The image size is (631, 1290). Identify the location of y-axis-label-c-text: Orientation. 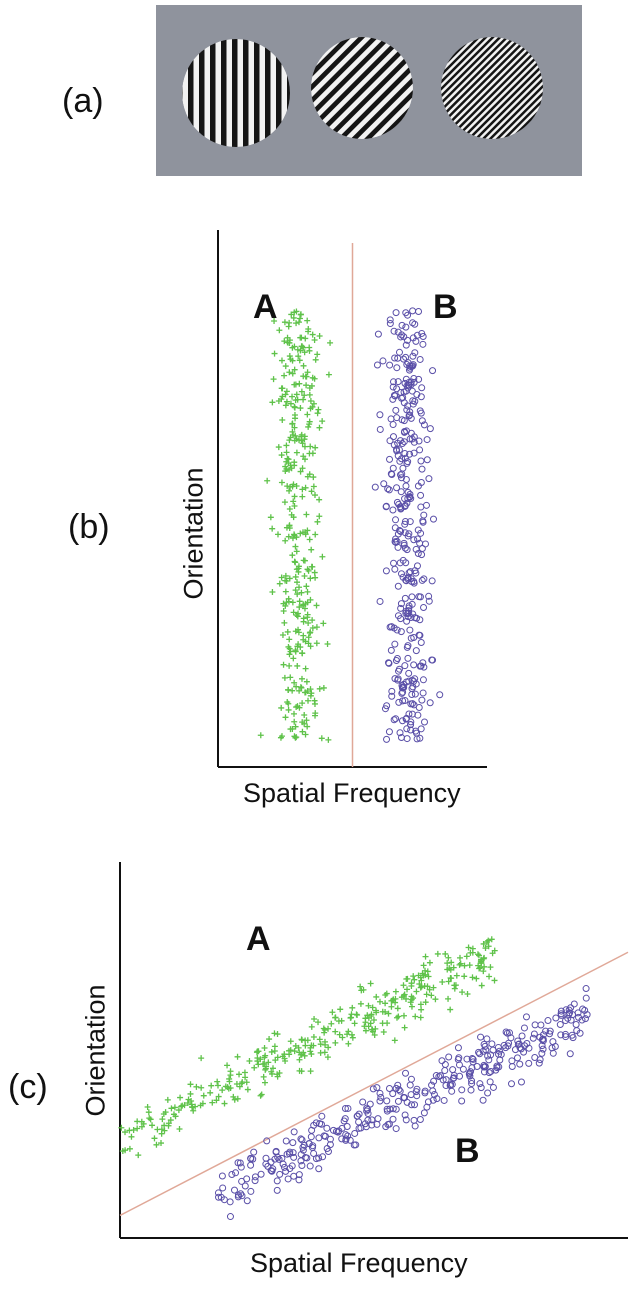
(95, 1050).